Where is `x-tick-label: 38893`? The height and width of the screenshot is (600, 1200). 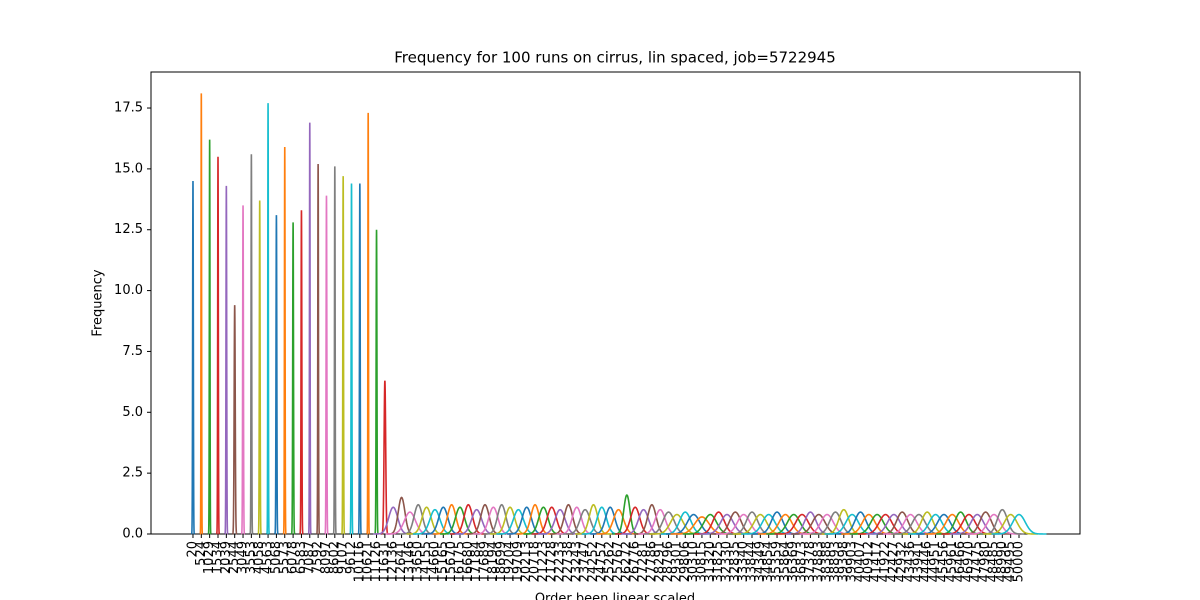 x-tick-label: 38893 is located at coordinates (835, 561).